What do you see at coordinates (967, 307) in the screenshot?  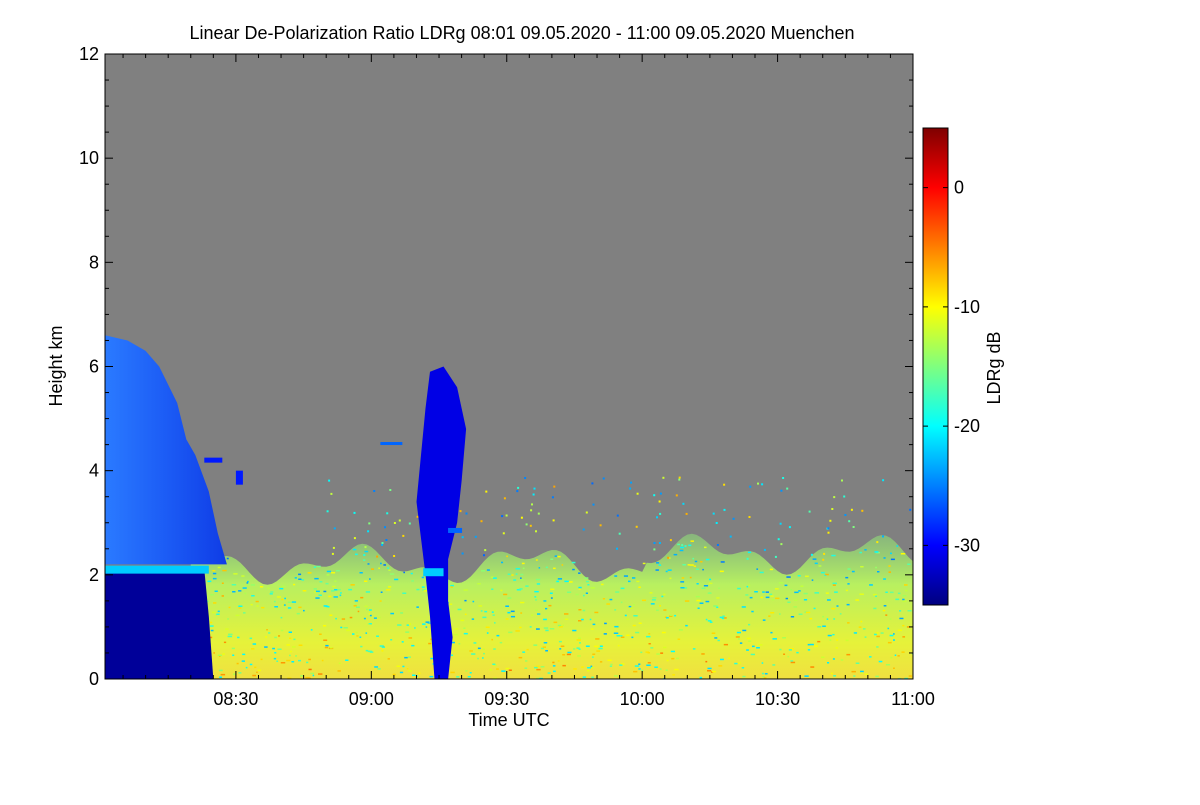 I see `colorbar-tick-label: -10` at bounding box center [967, 307].